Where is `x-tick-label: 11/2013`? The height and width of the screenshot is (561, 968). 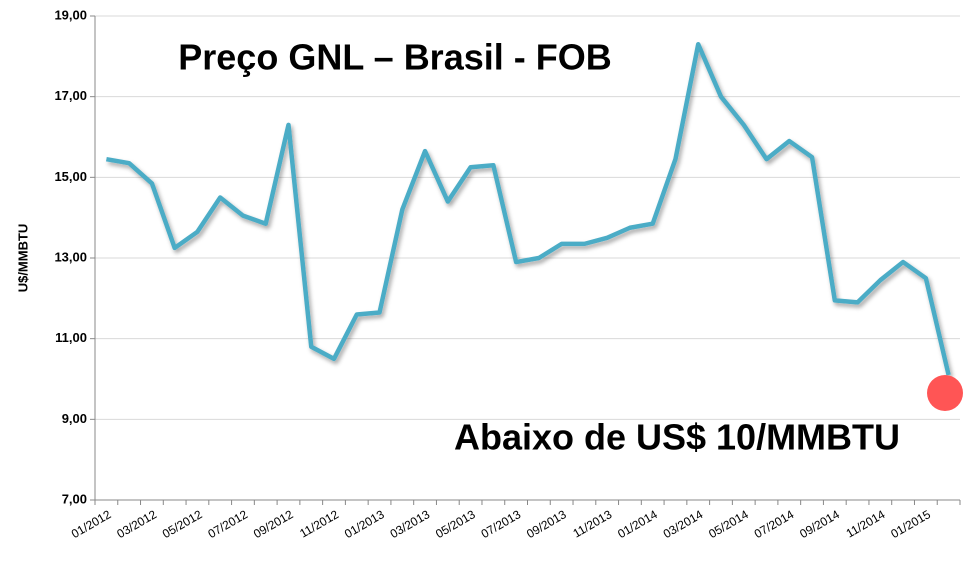
x-tick-label: 11/2013 is located at coordinates (592, 524).